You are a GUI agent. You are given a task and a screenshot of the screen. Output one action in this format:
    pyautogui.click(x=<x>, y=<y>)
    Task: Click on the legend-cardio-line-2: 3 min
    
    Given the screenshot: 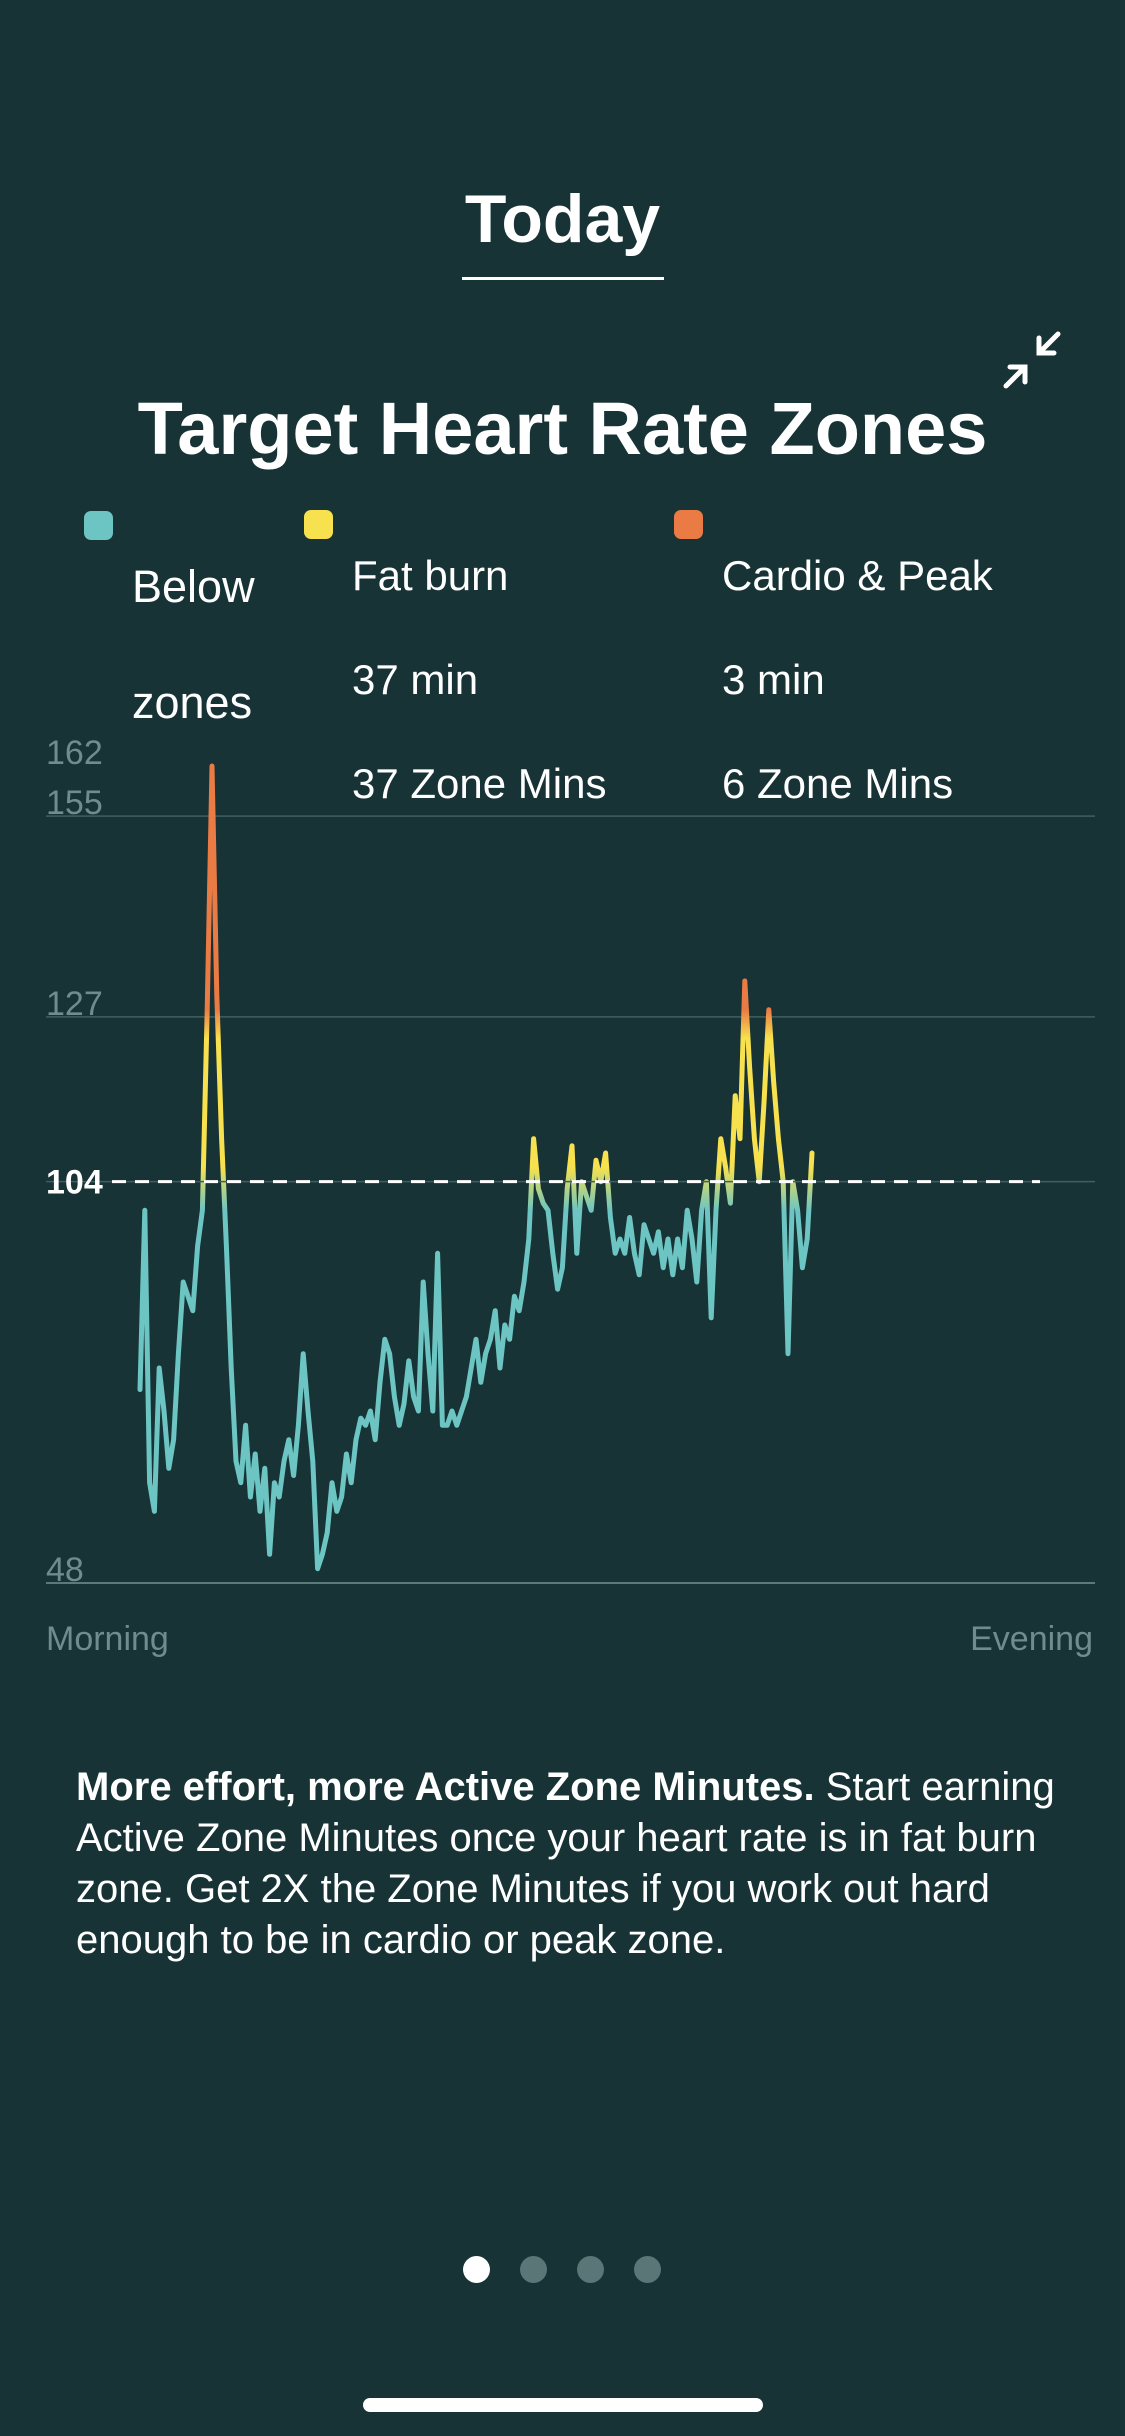 What is the action you would take?
    pyautogui.click(x=773, y=679)
    